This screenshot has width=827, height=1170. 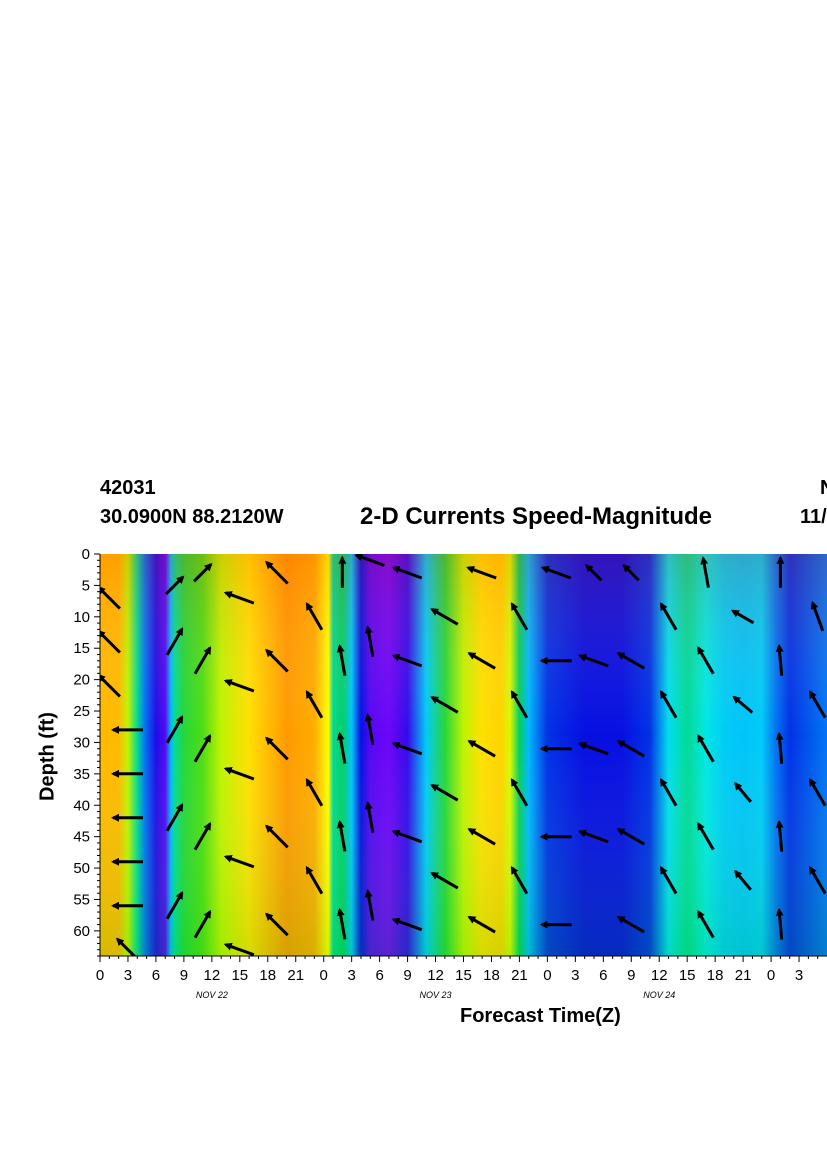 What do you see at coordinates (407, 975) in the screenshot?
I see `x-tick-label: 9` at bounding box center [407, 975].